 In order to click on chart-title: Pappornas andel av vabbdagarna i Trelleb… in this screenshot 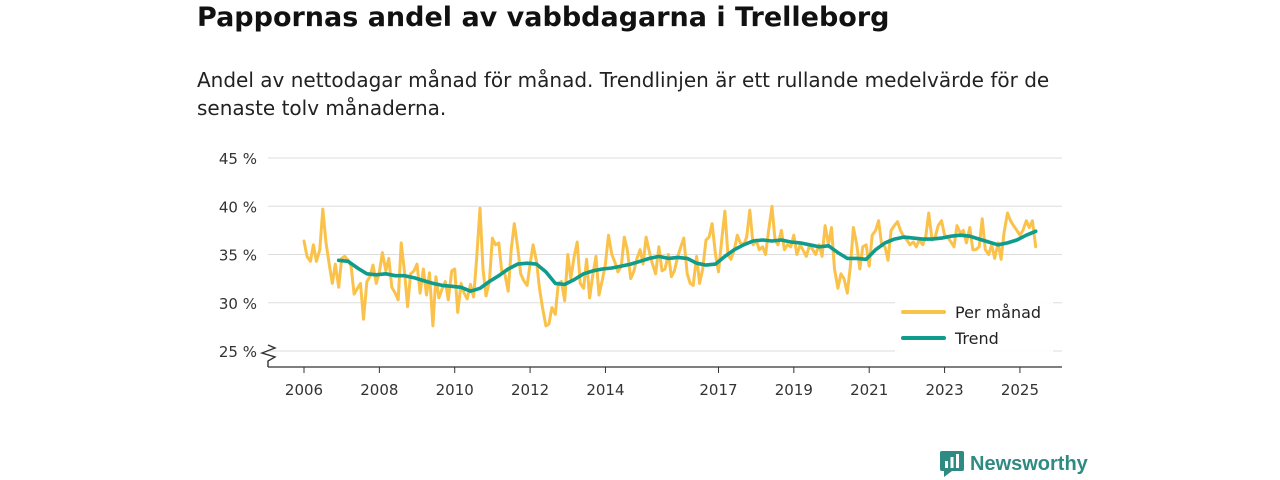, I will do `click(543, 17)`.